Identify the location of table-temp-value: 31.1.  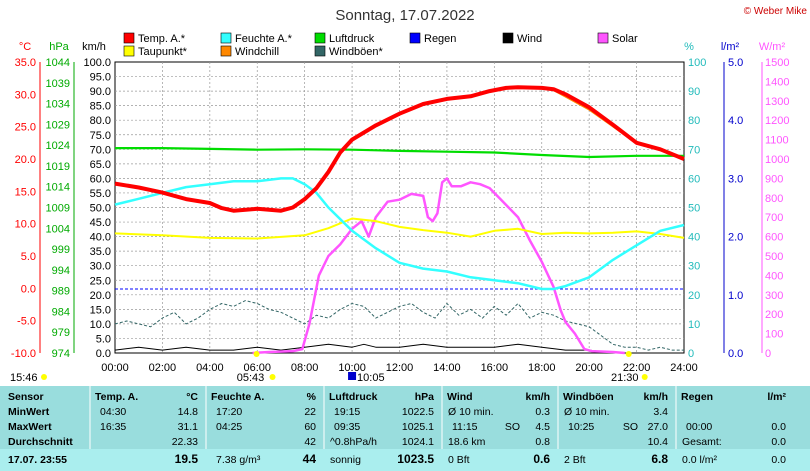
(188, 427).